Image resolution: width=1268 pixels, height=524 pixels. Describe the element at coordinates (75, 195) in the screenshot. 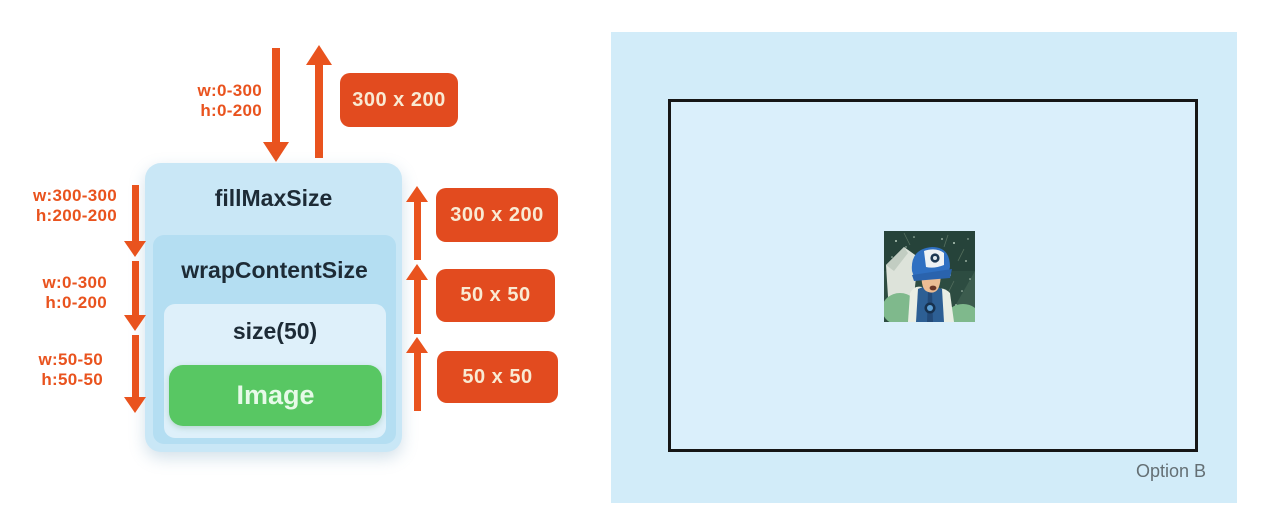

I see `constraint-line: w:300-300` at that location.